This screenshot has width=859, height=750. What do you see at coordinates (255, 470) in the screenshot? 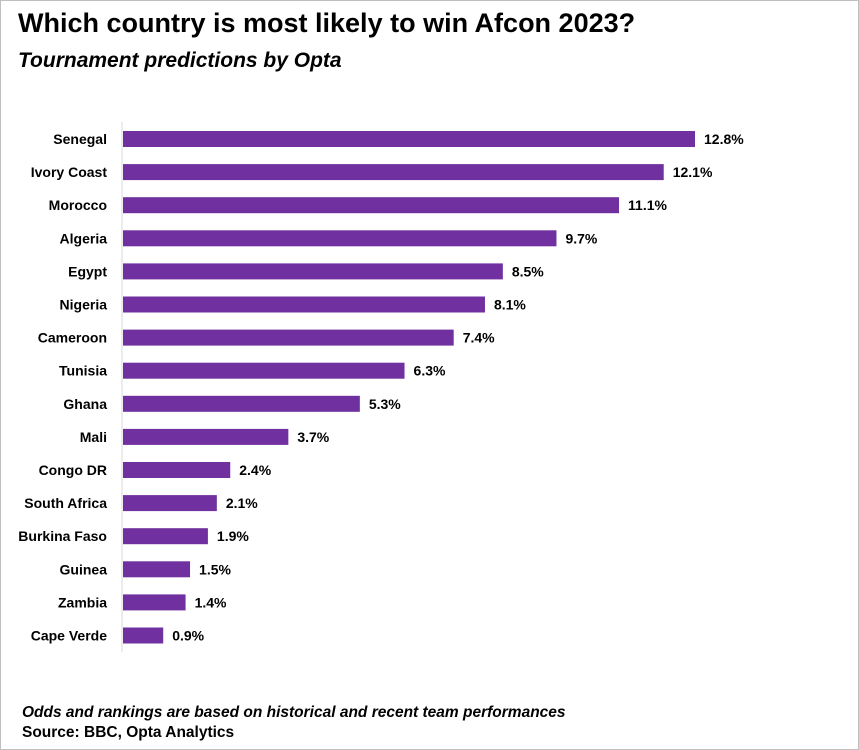
I see `data-label: 2.4%` at bounding box center [255, 470].